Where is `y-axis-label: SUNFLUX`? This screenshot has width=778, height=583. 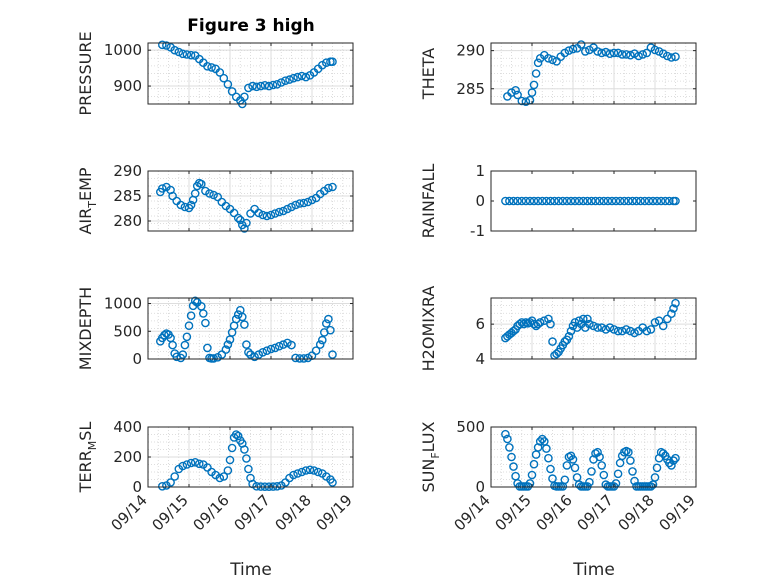
y-axis-label: SUNFLUX is located at coordinates (430, 456).